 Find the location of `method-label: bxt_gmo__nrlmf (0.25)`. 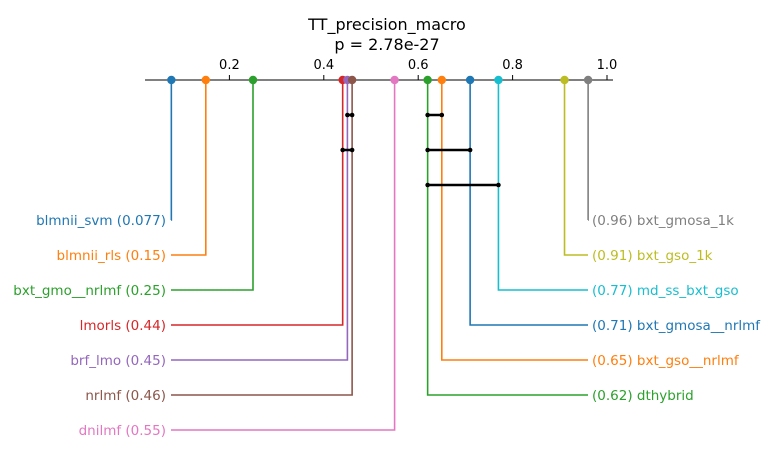

method-label: bxt_gmo__nrlmf (0.25) is located at coordinates (89, 291).